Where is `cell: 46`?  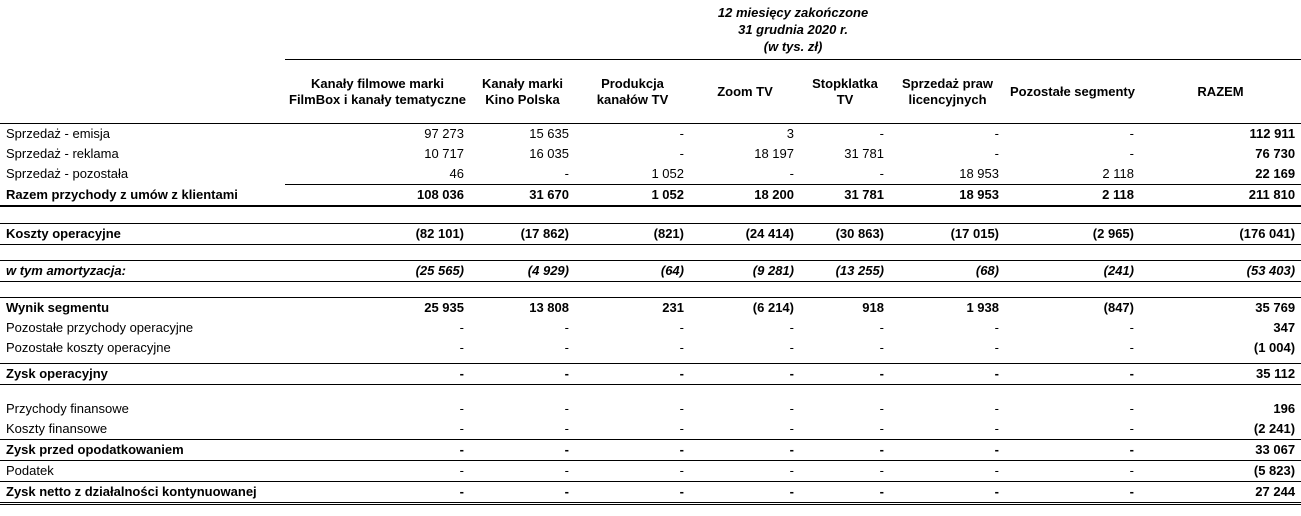
cell: 46 is located at coordinates (377, 174).